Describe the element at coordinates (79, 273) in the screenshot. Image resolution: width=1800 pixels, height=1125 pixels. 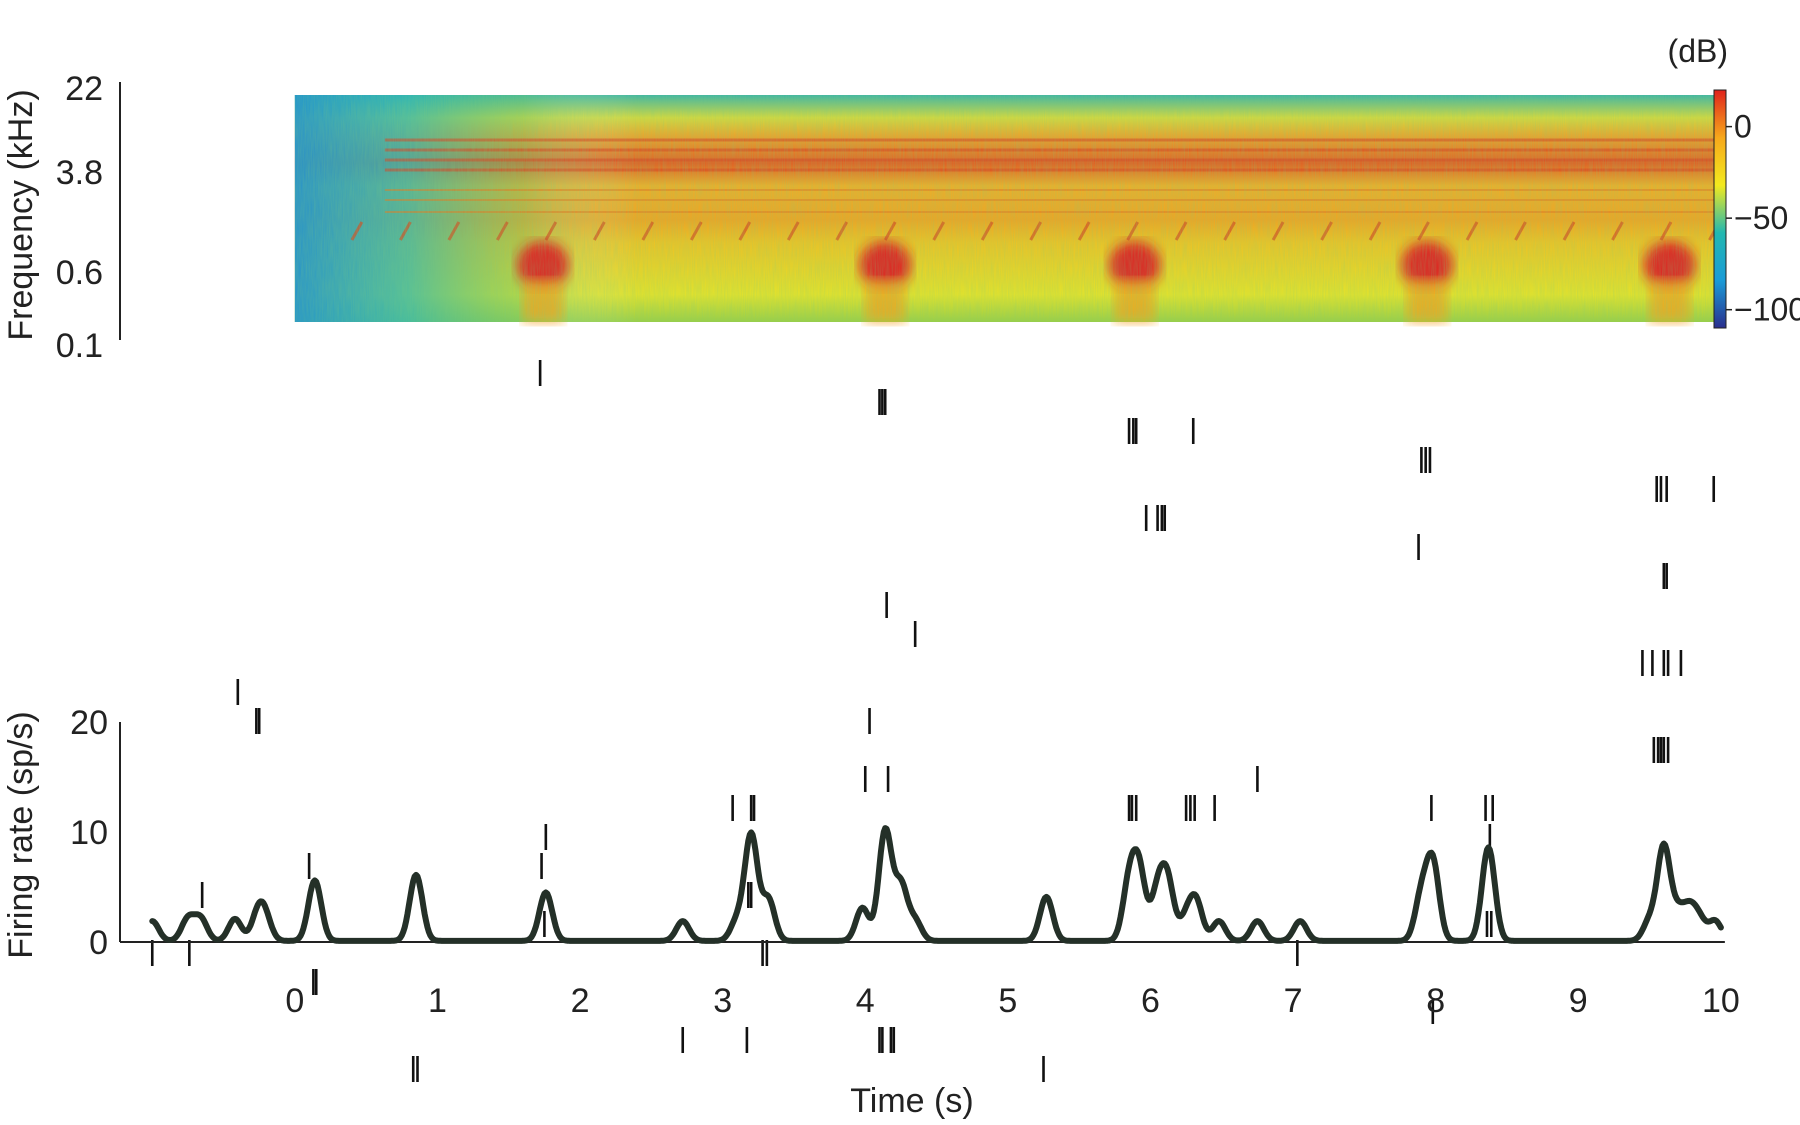
I see `spectrogram-y-tick-label: 0.6` at that location.